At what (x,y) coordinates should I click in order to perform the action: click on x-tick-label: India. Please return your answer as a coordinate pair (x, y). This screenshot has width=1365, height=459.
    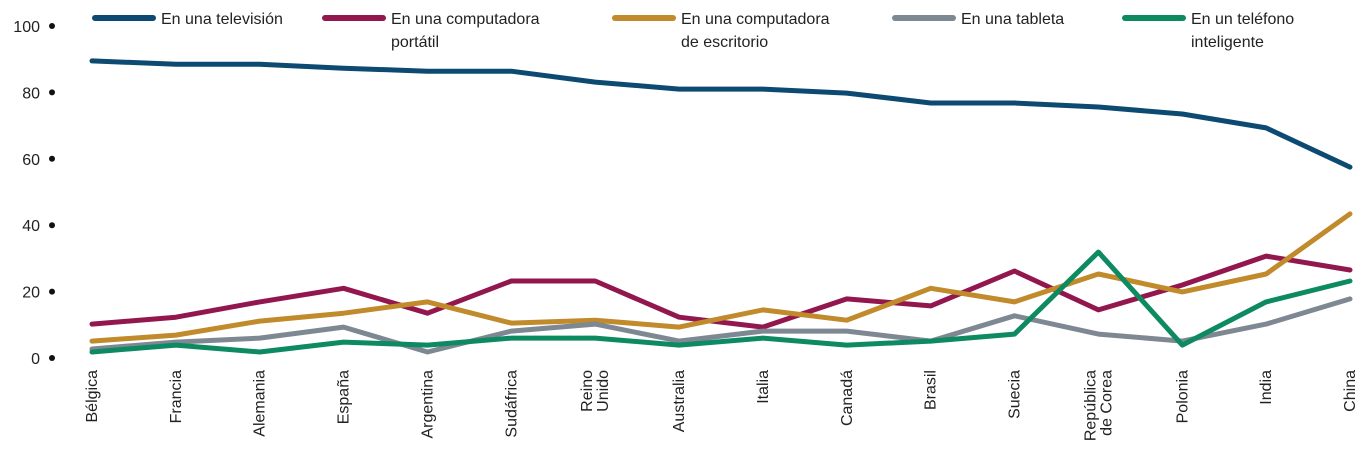
    Looking at the image, I should click on (1266, 387).